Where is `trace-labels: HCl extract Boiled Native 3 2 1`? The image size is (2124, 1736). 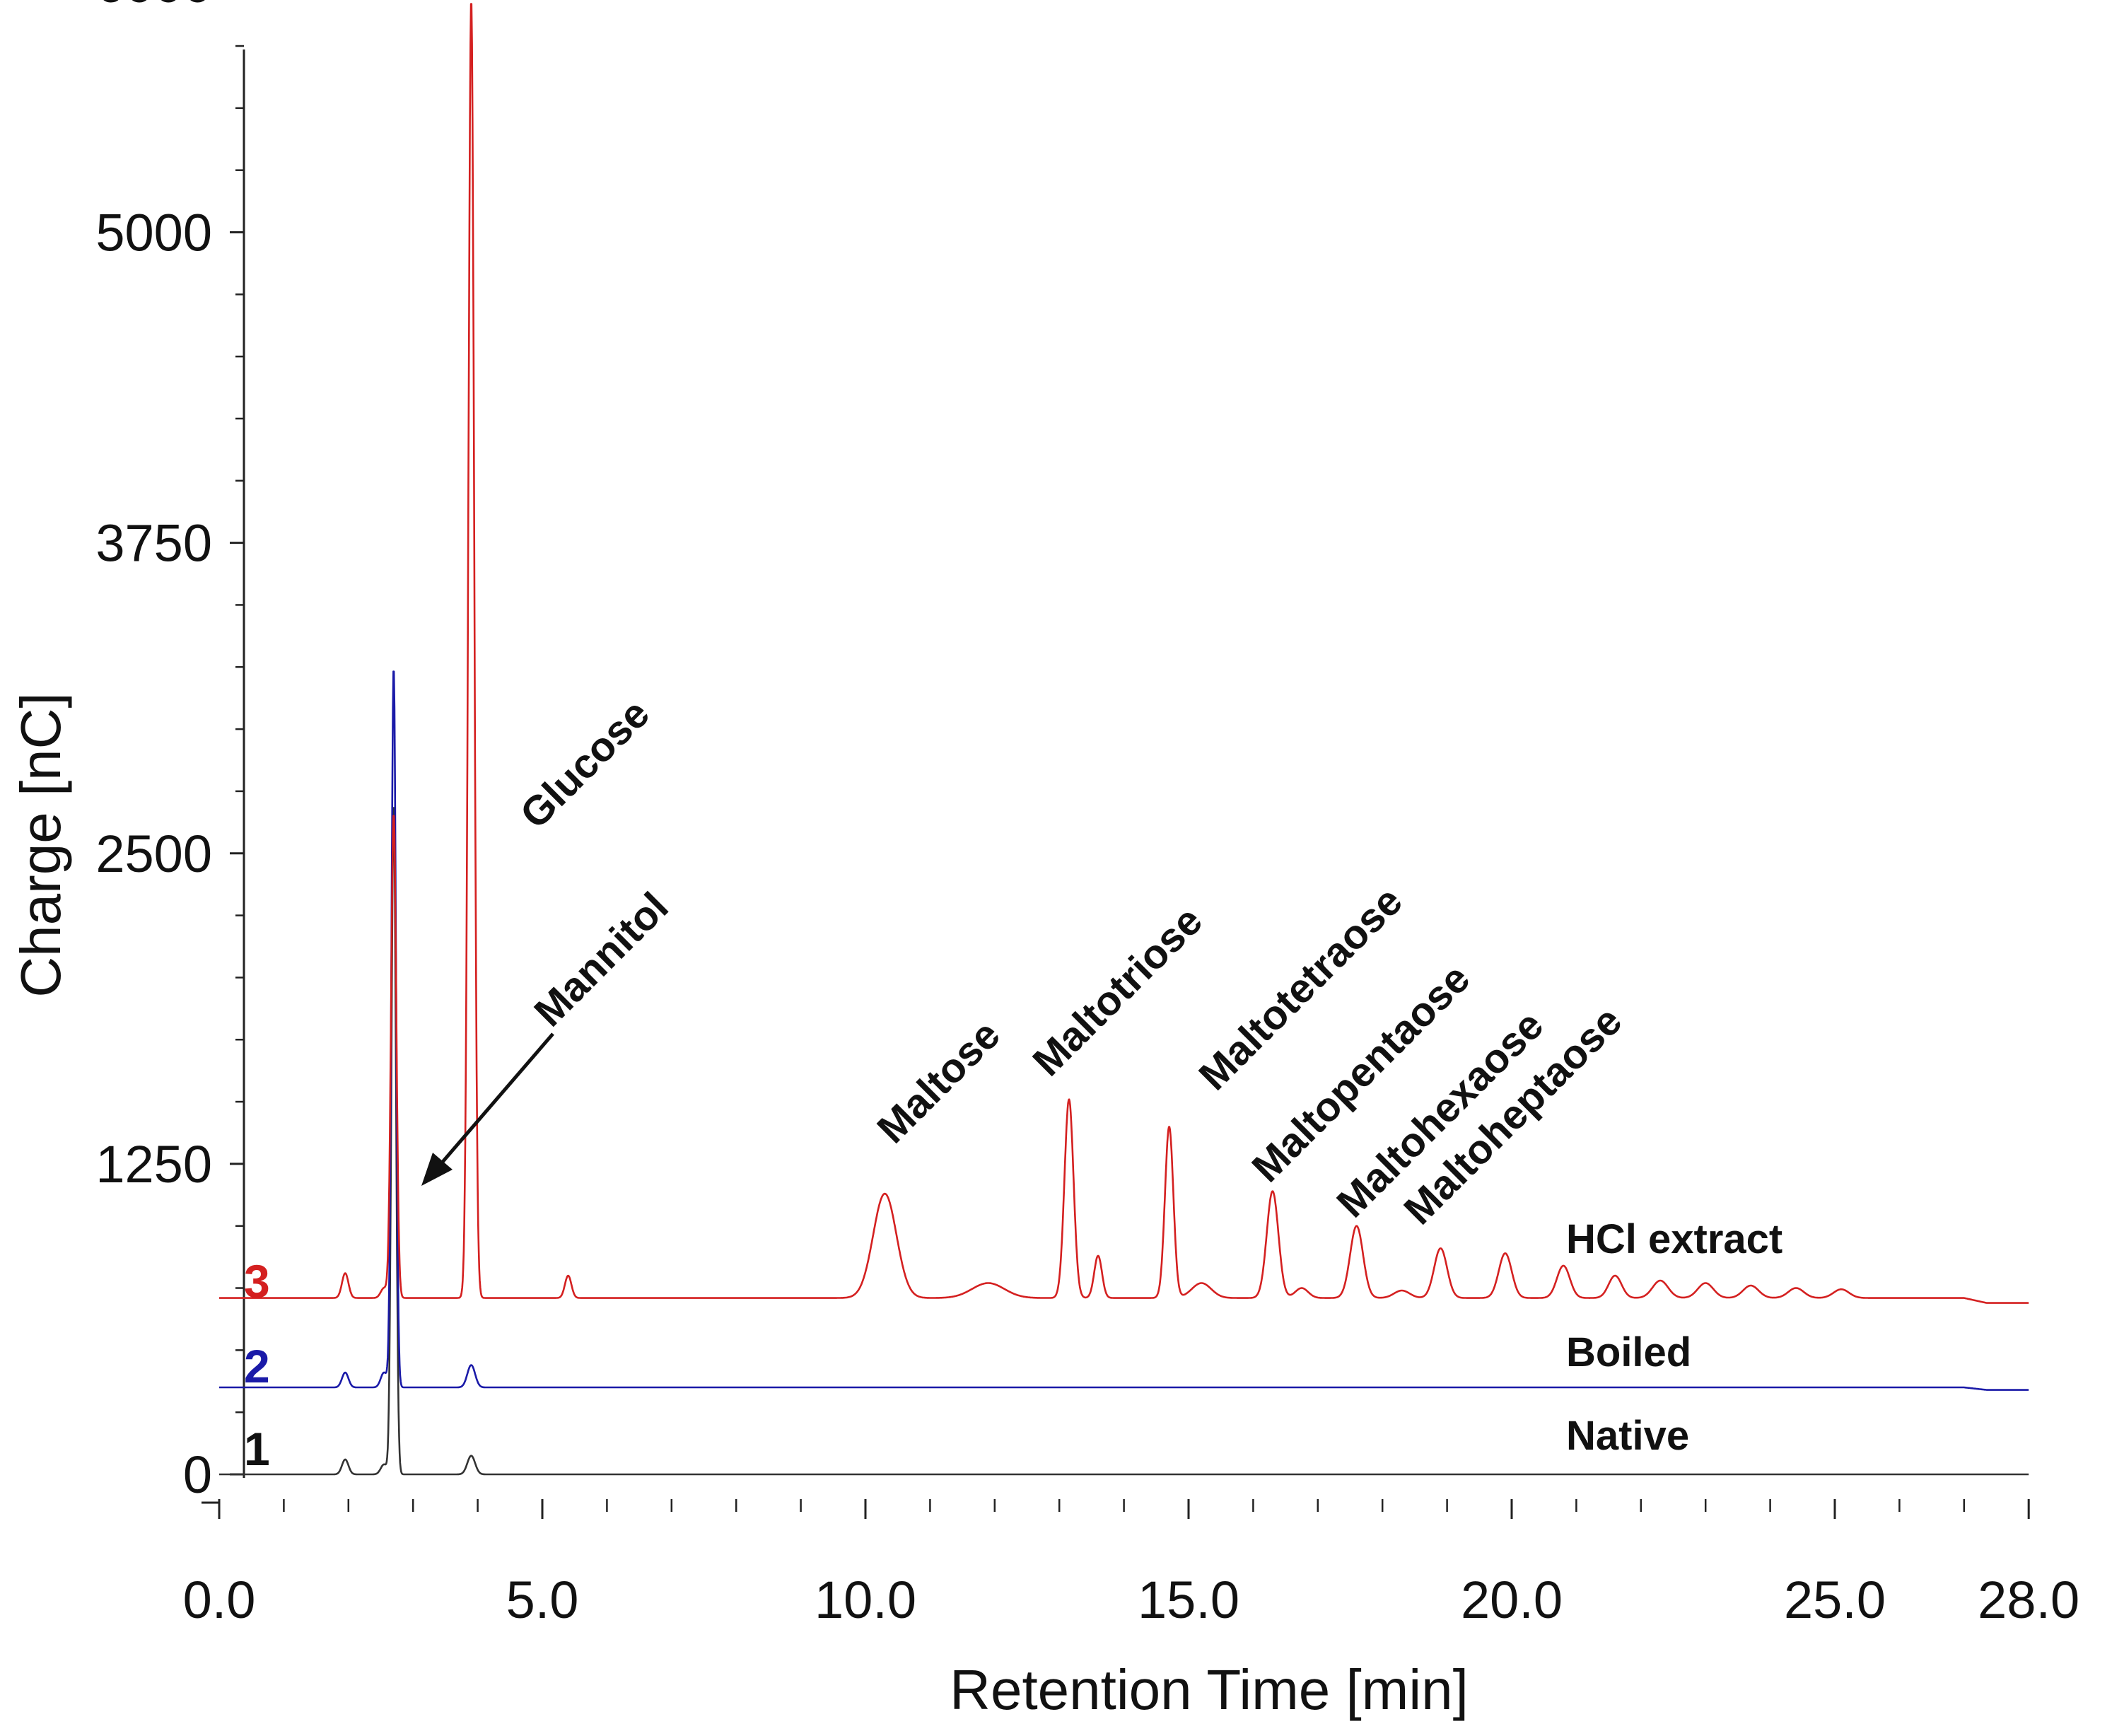
trace-labels: HCl extract Boiled Native 3 2 1 is located at coordinates (1013, 1345).